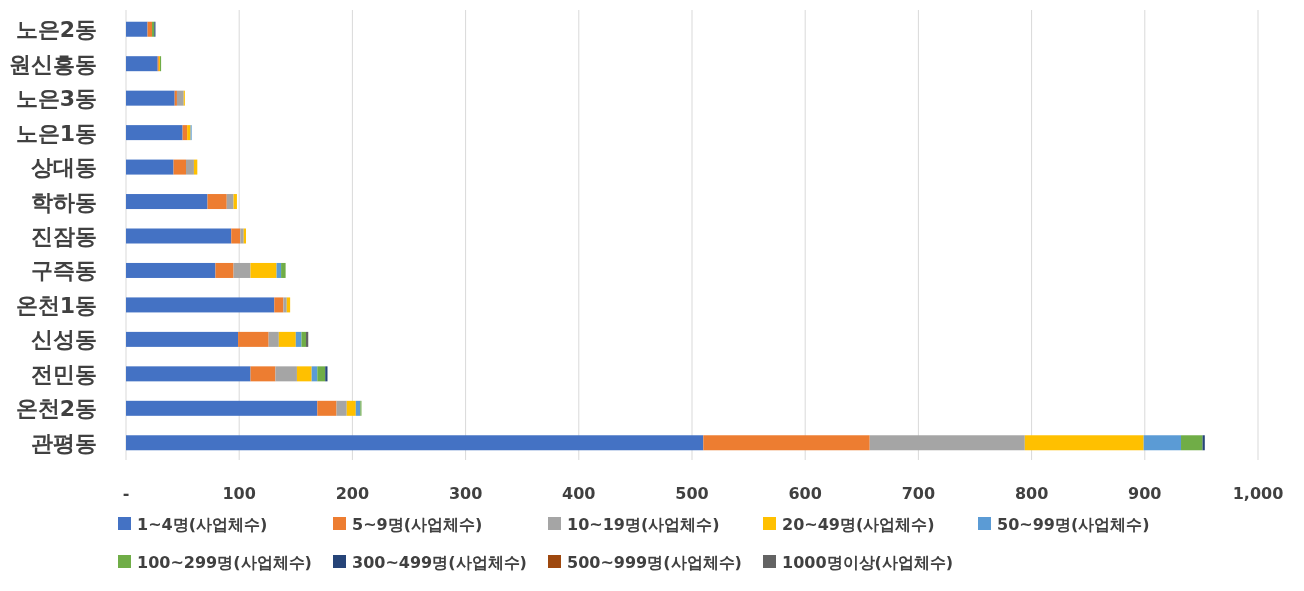 This screenshot has height=591, width=1304. I want to click on y-tick-label: 전민동, so click(64, 374).